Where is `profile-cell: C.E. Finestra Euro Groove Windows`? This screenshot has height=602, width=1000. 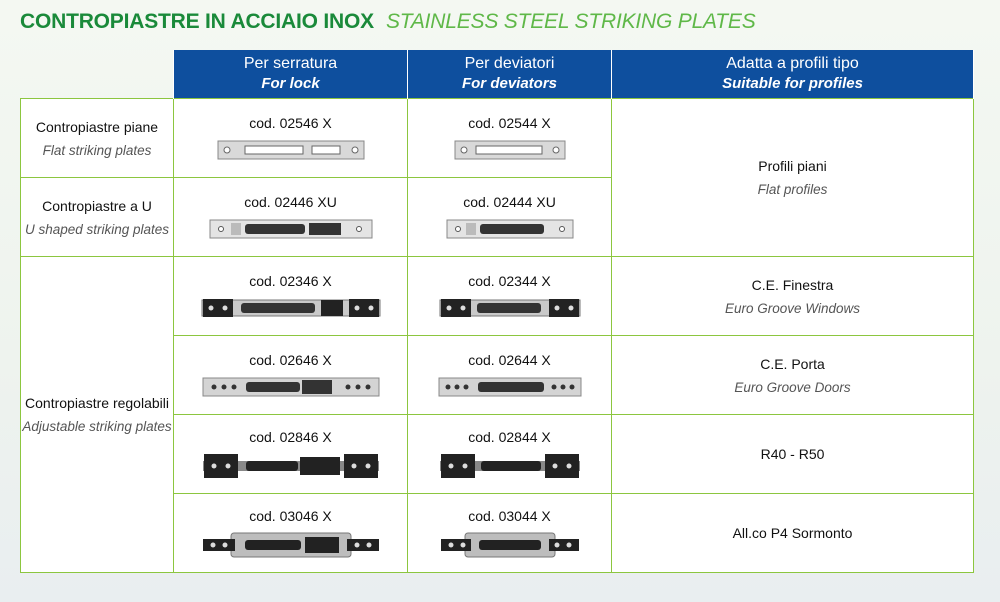
profile-cell: C.E. Finestra Euro Groove Windows is located at coordinates (792, 296).